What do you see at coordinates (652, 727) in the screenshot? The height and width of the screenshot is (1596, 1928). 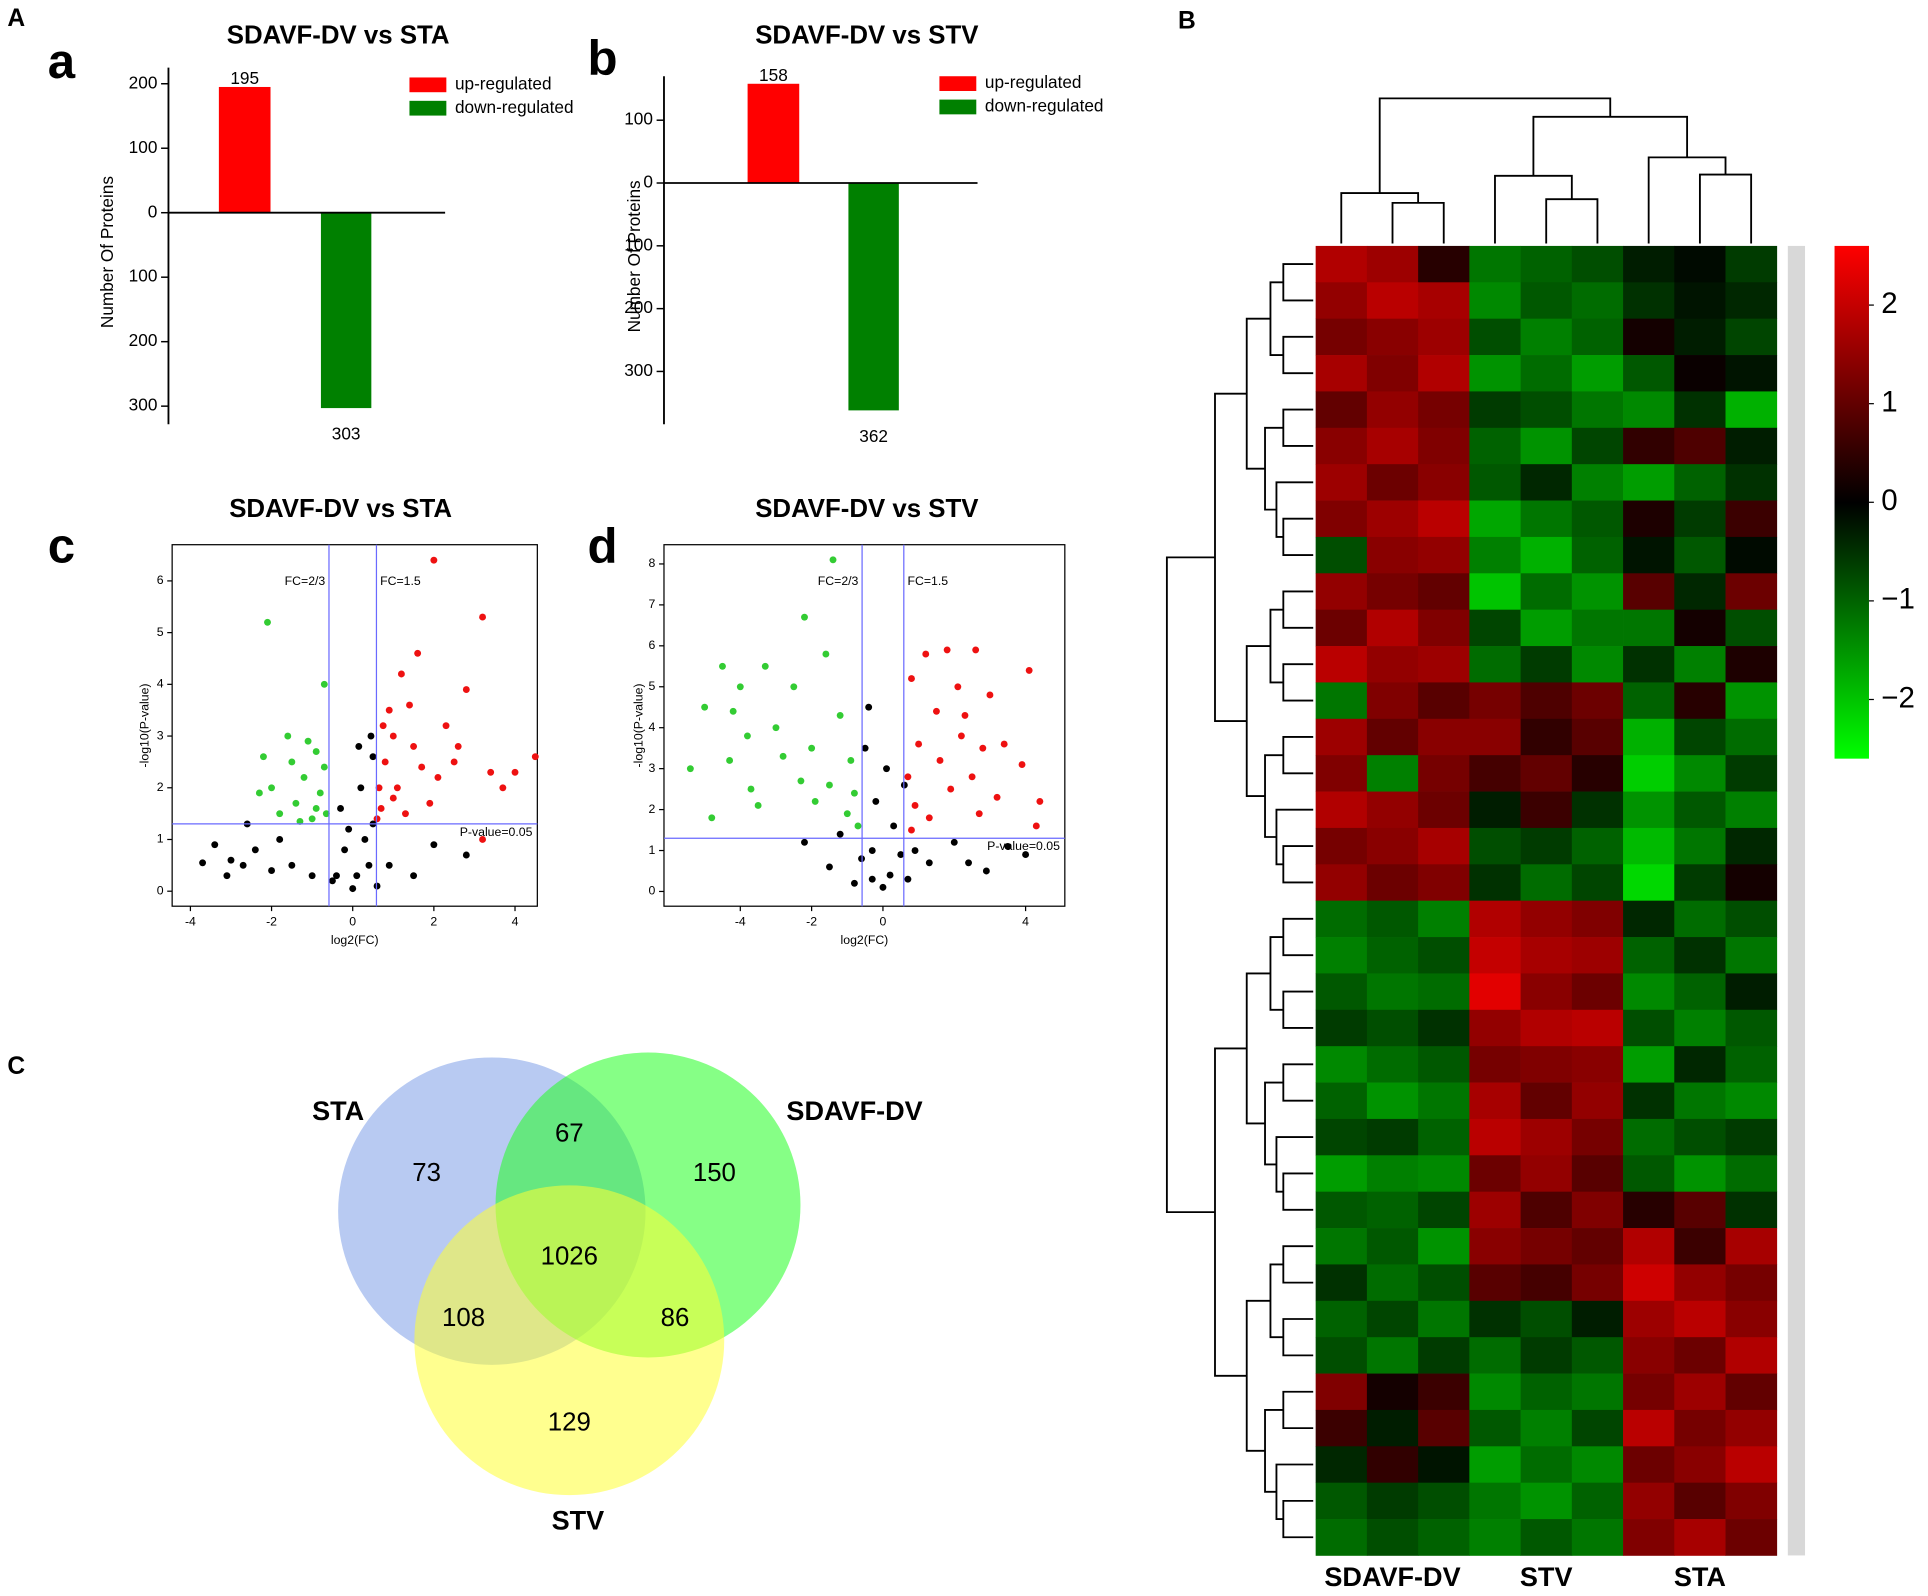 I see `y-tick-label: 4` at bounding box center [652, 727].